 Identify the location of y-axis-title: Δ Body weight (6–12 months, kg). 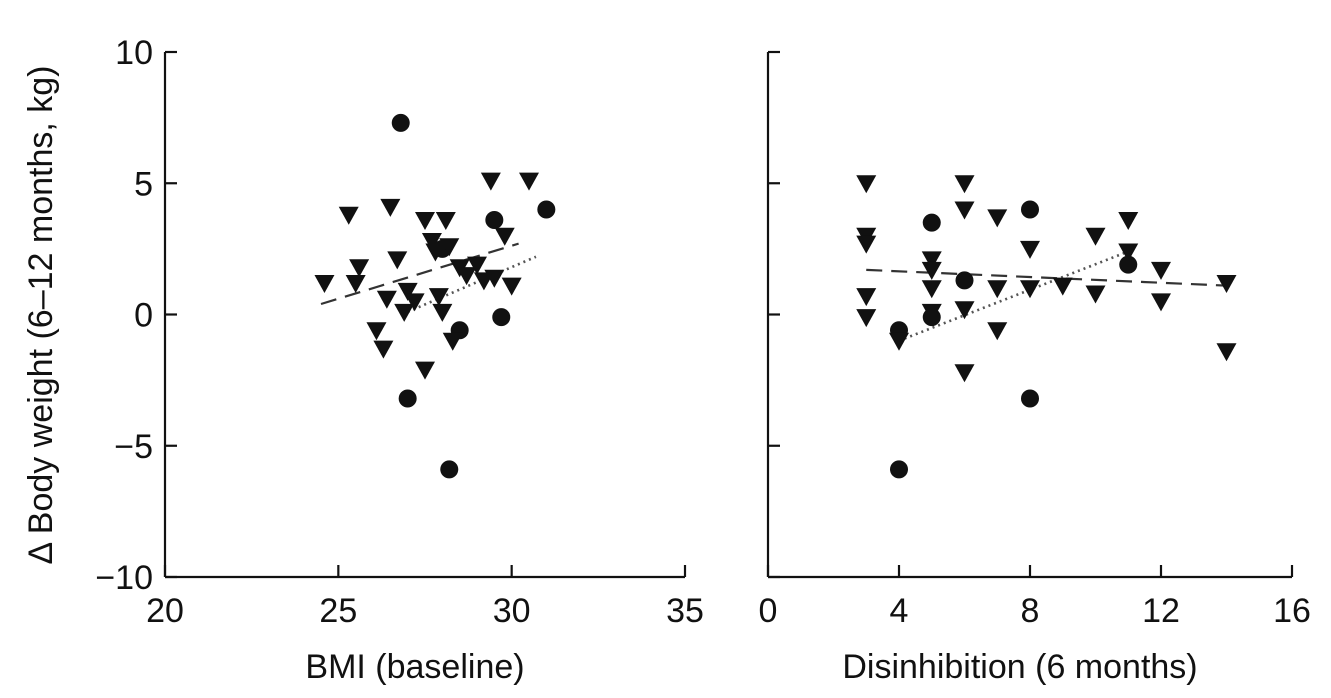
(41, 315).